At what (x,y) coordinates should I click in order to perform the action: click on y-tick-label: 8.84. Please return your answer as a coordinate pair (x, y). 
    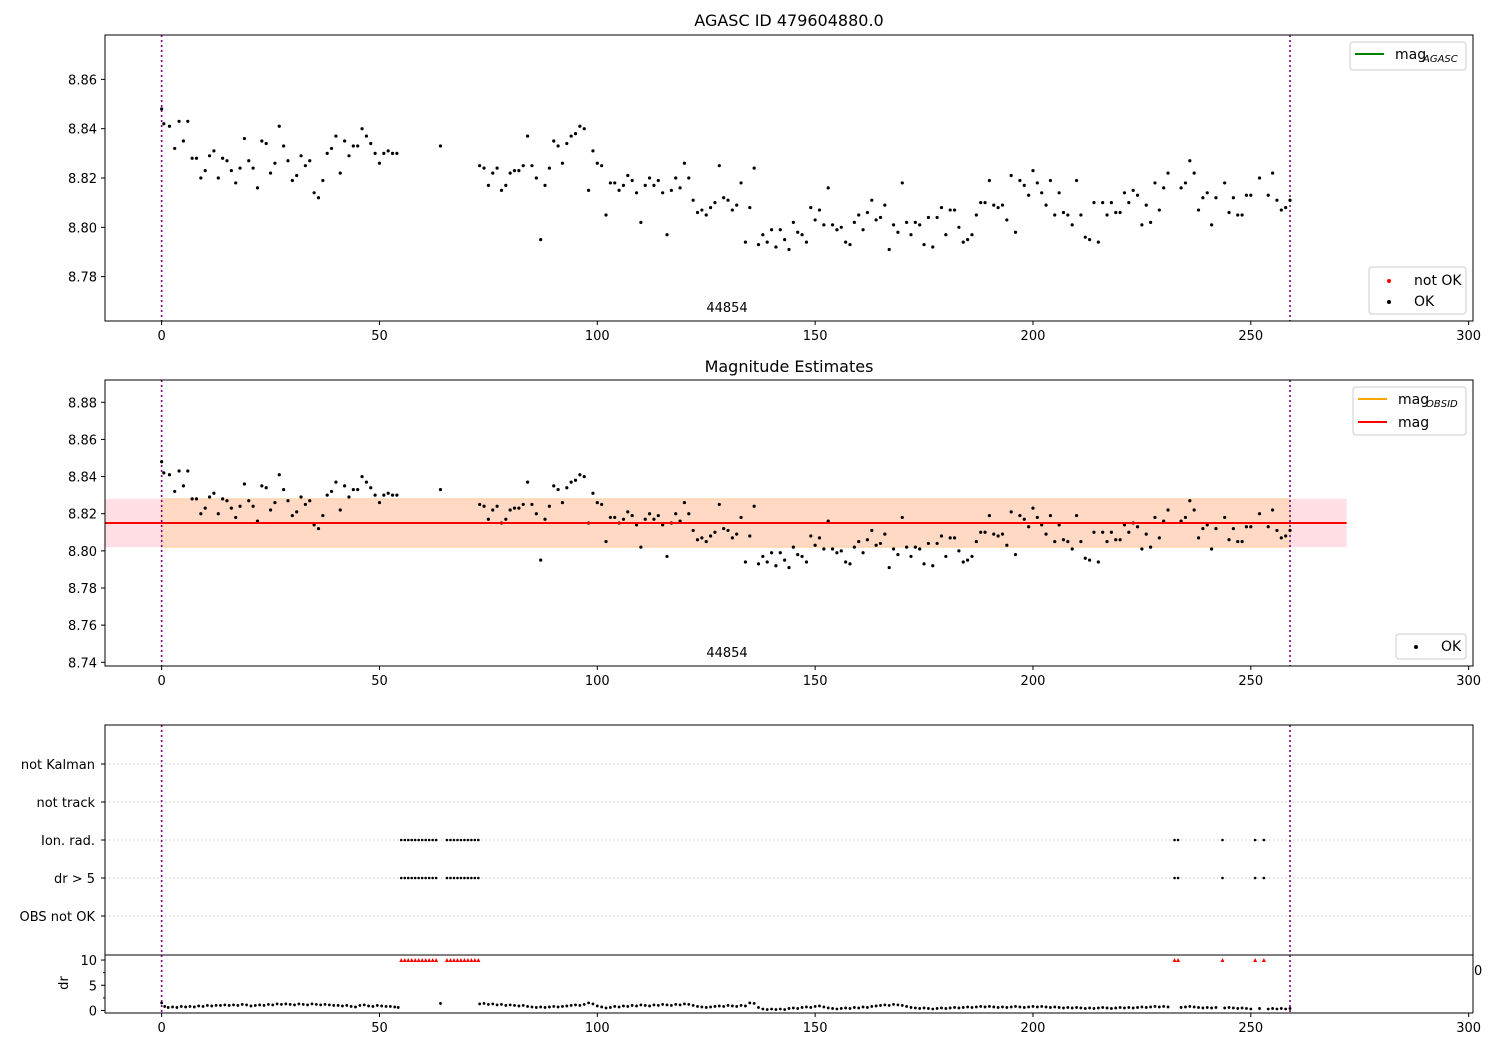
    Looking at the image, I should click on (82, 130).